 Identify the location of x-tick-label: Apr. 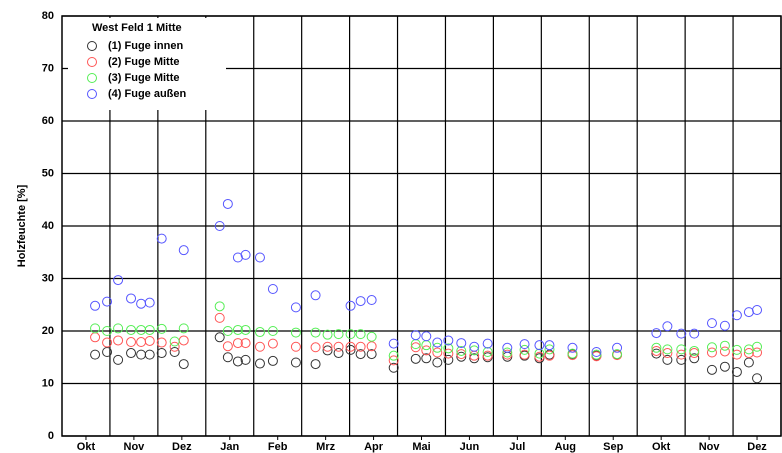
(374, 447).